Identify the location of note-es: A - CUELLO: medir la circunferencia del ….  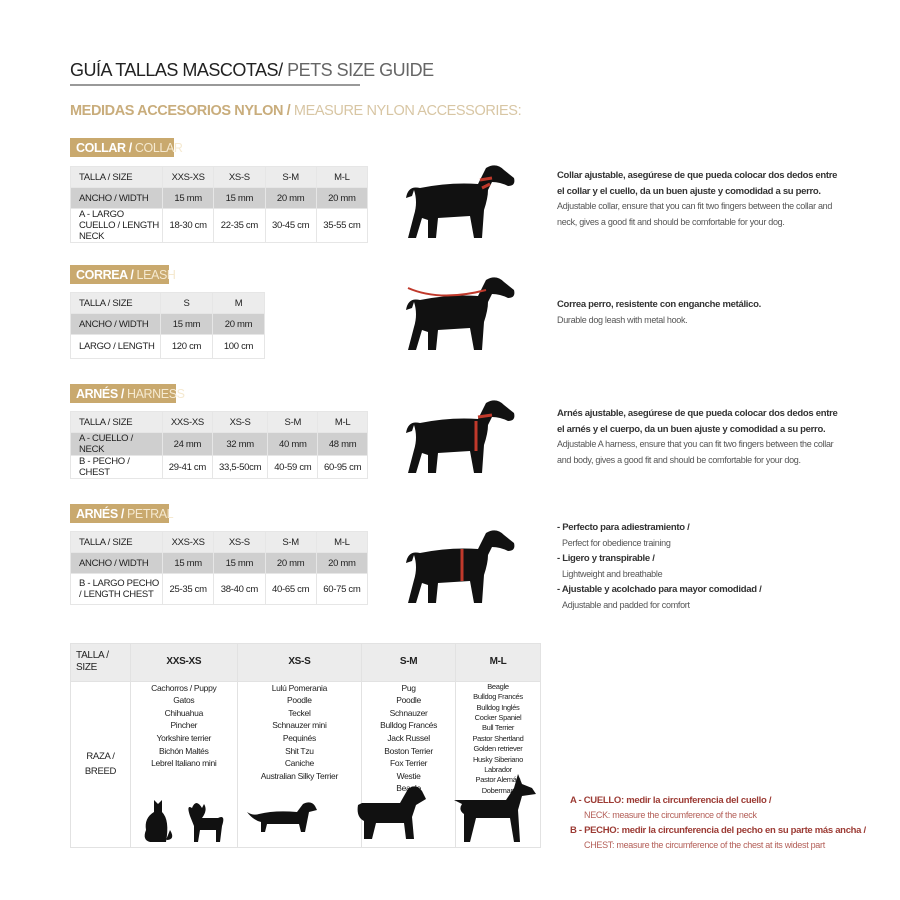
(671, 800).